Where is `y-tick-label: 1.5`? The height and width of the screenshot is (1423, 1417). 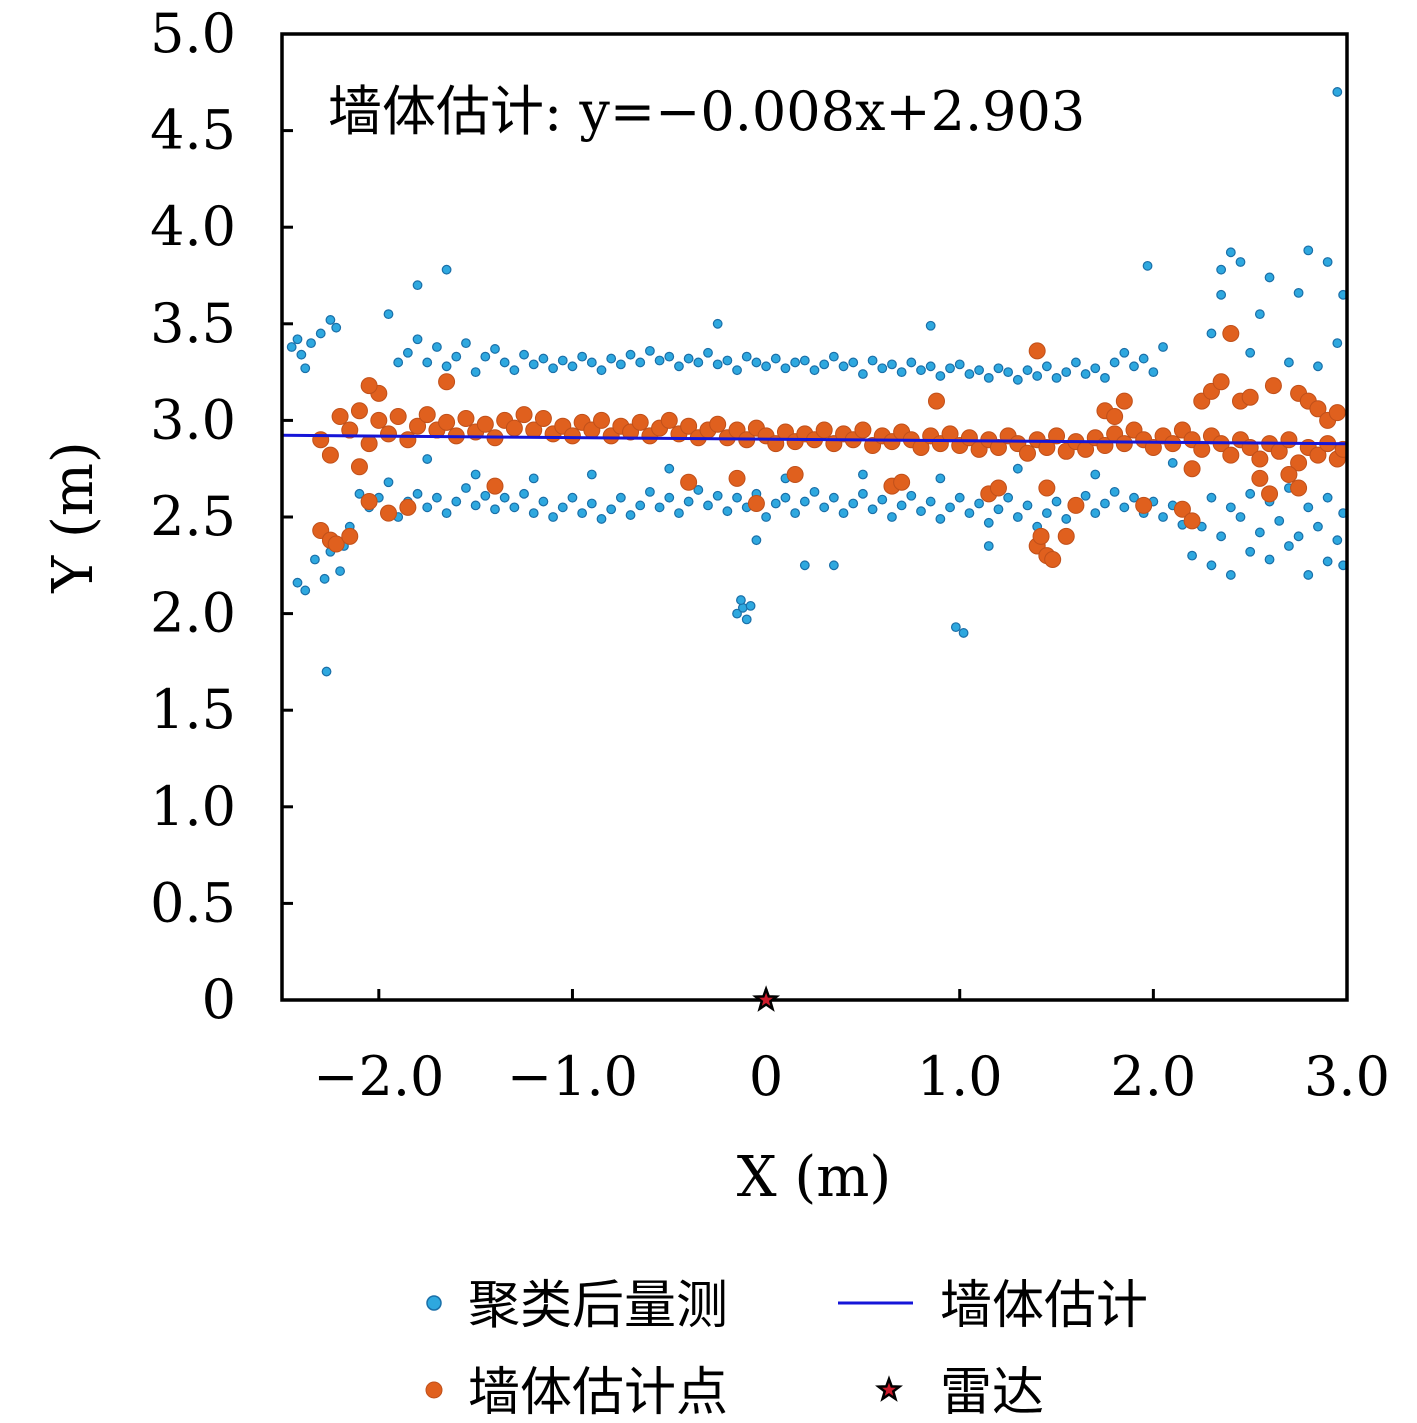
y-tick-label: 1.5 is located at coordinates (193, 709).